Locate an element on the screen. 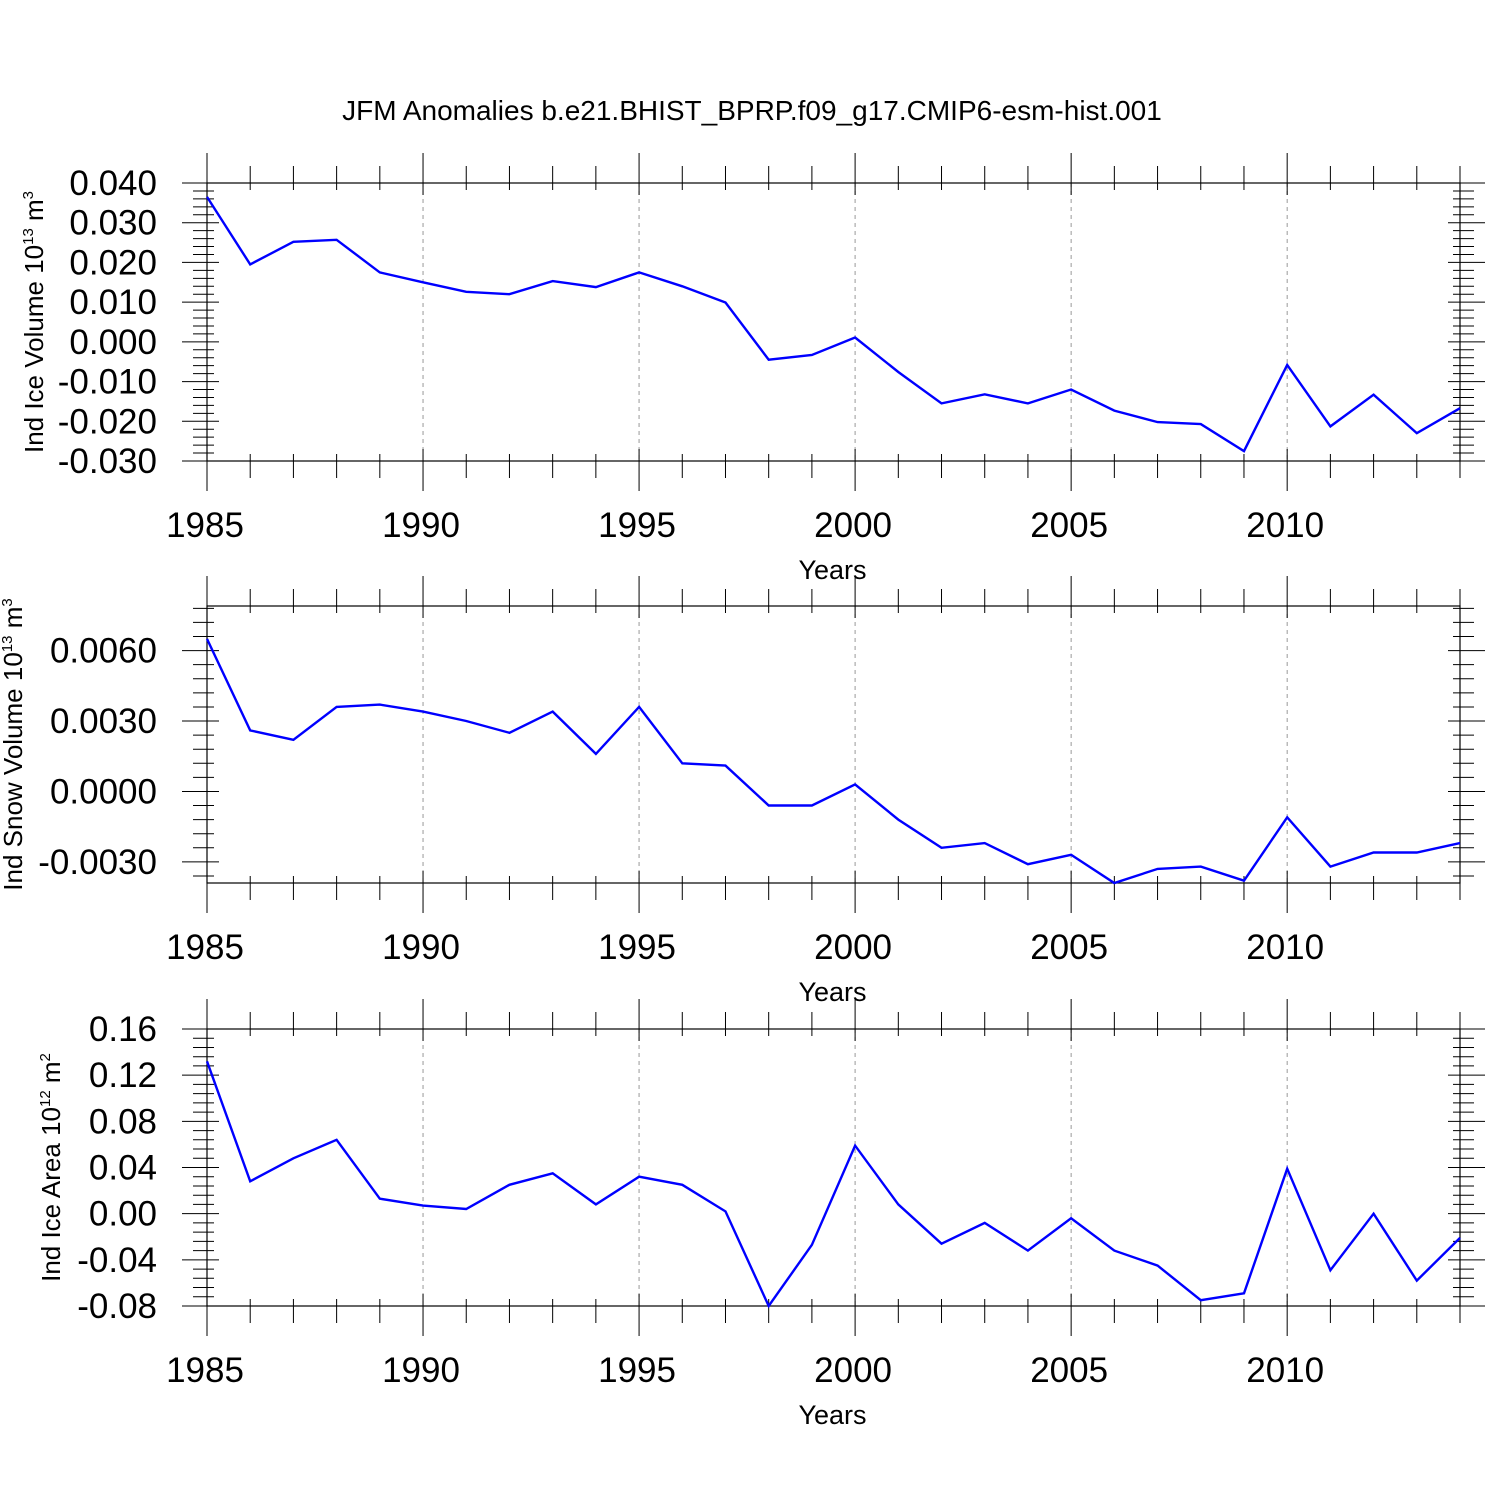  y-axis-label-superscript: 2 is located at coordinates (45, 1057).